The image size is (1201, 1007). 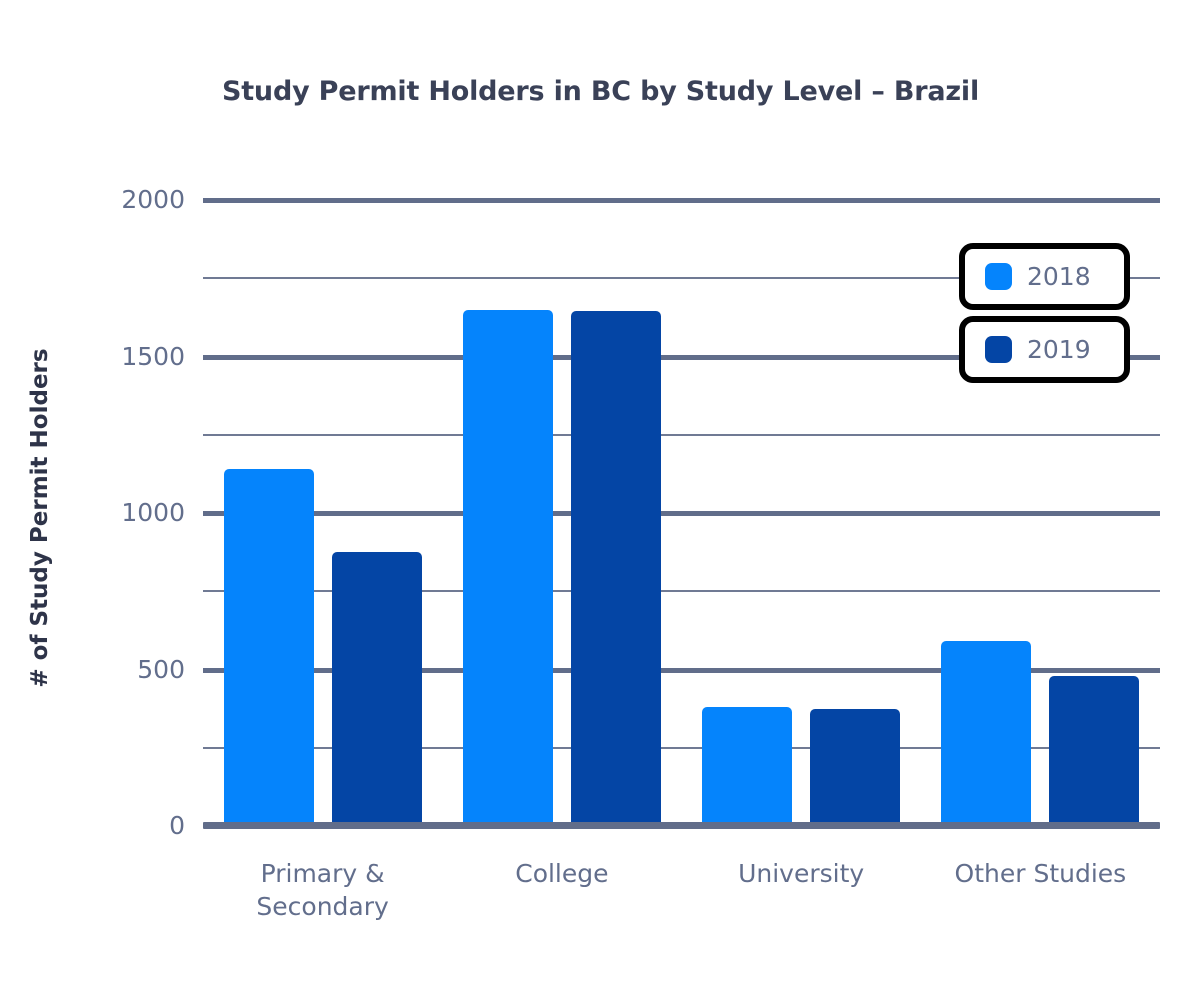 What do you see at coordinates (153, 199) in the screenshot?
I see `y-tick-label: 2000` at bounding box center [153, 199].